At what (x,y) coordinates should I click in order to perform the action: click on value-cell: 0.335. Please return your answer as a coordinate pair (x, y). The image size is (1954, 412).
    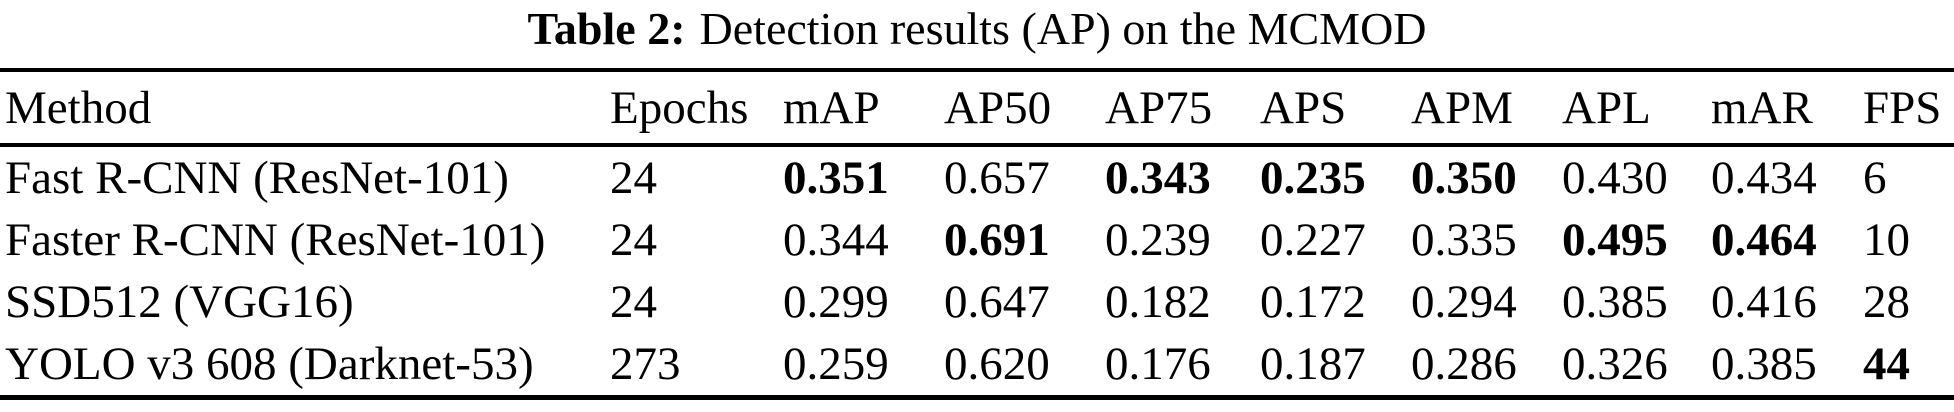
    Looking at the image, I should click on (1464, 240).